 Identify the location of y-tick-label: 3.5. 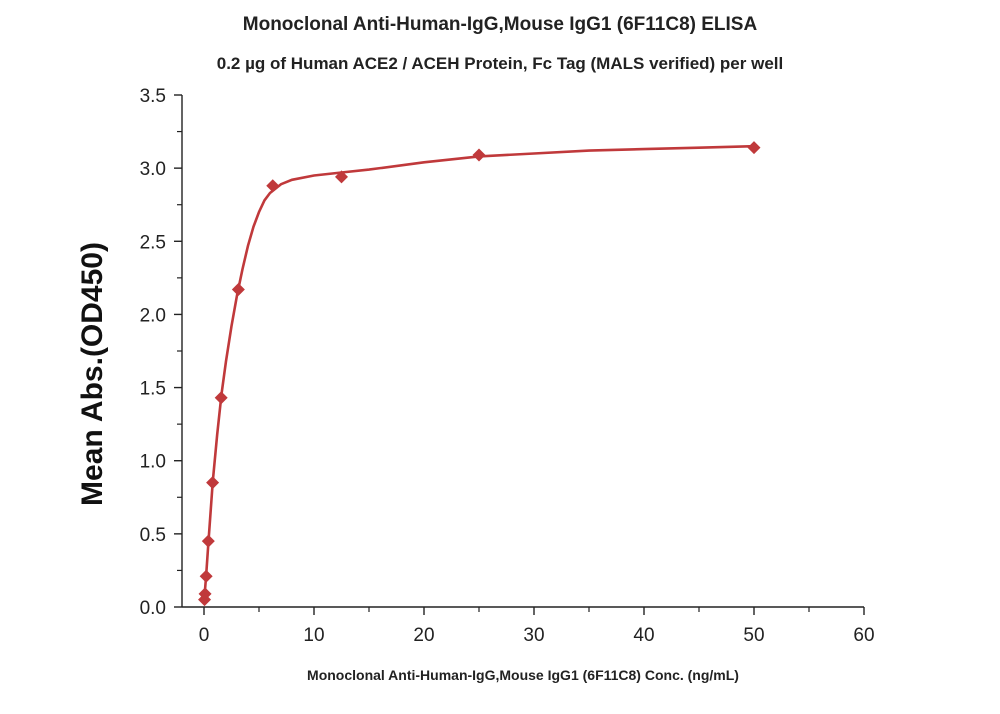
(153, 96).